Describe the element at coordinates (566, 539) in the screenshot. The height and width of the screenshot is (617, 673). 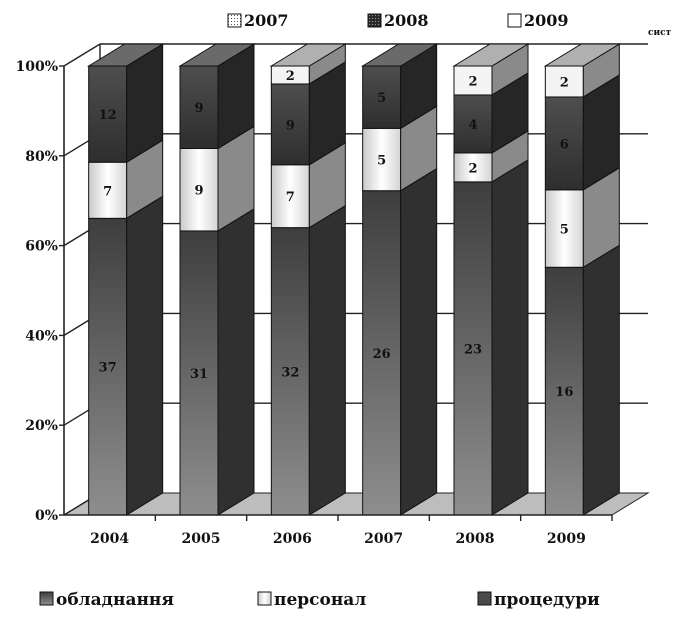
I see `x-tick-label: 2009` at that location.